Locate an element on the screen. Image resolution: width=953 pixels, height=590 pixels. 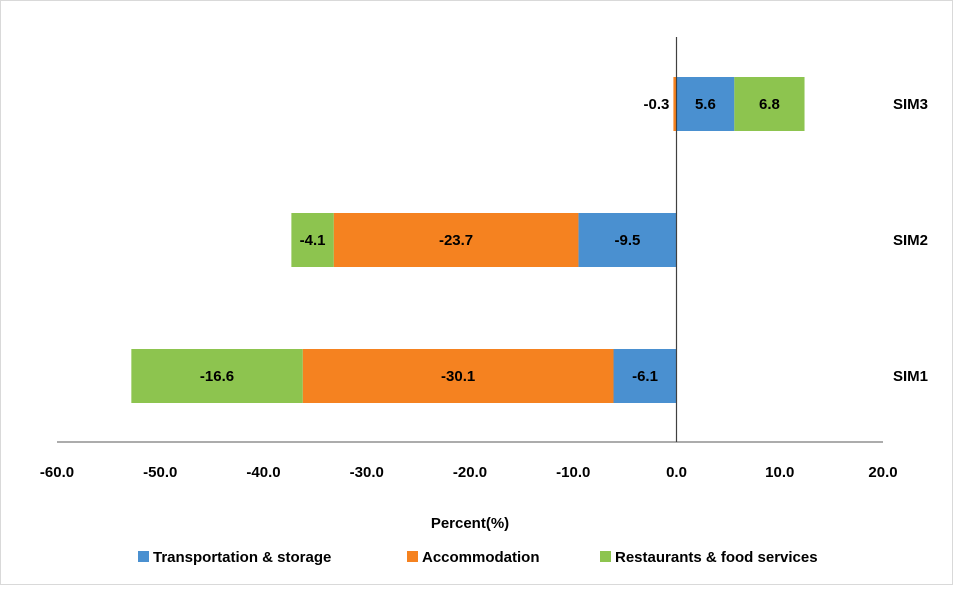
data-label-sim2-series-1: -9.5 is located at coordinates (628, 240).